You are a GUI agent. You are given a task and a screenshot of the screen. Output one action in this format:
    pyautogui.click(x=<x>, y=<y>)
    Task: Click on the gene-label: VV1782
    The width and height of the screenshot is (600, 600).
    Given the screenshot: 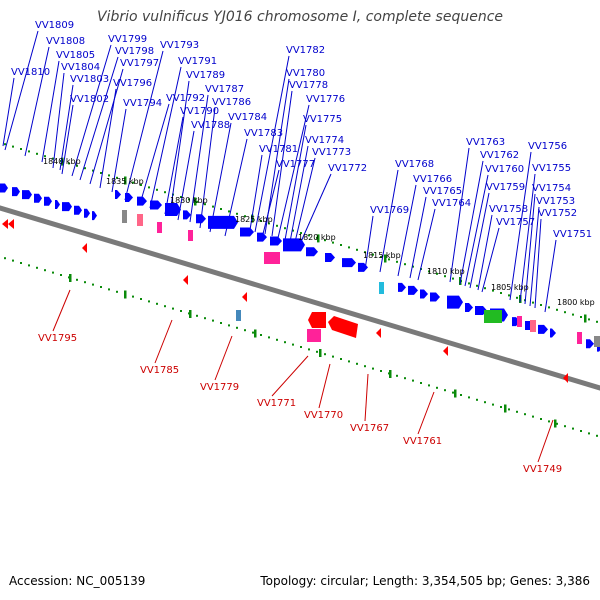 What is the action you would take?
    pyautogui.click(x=305, y=50)
    